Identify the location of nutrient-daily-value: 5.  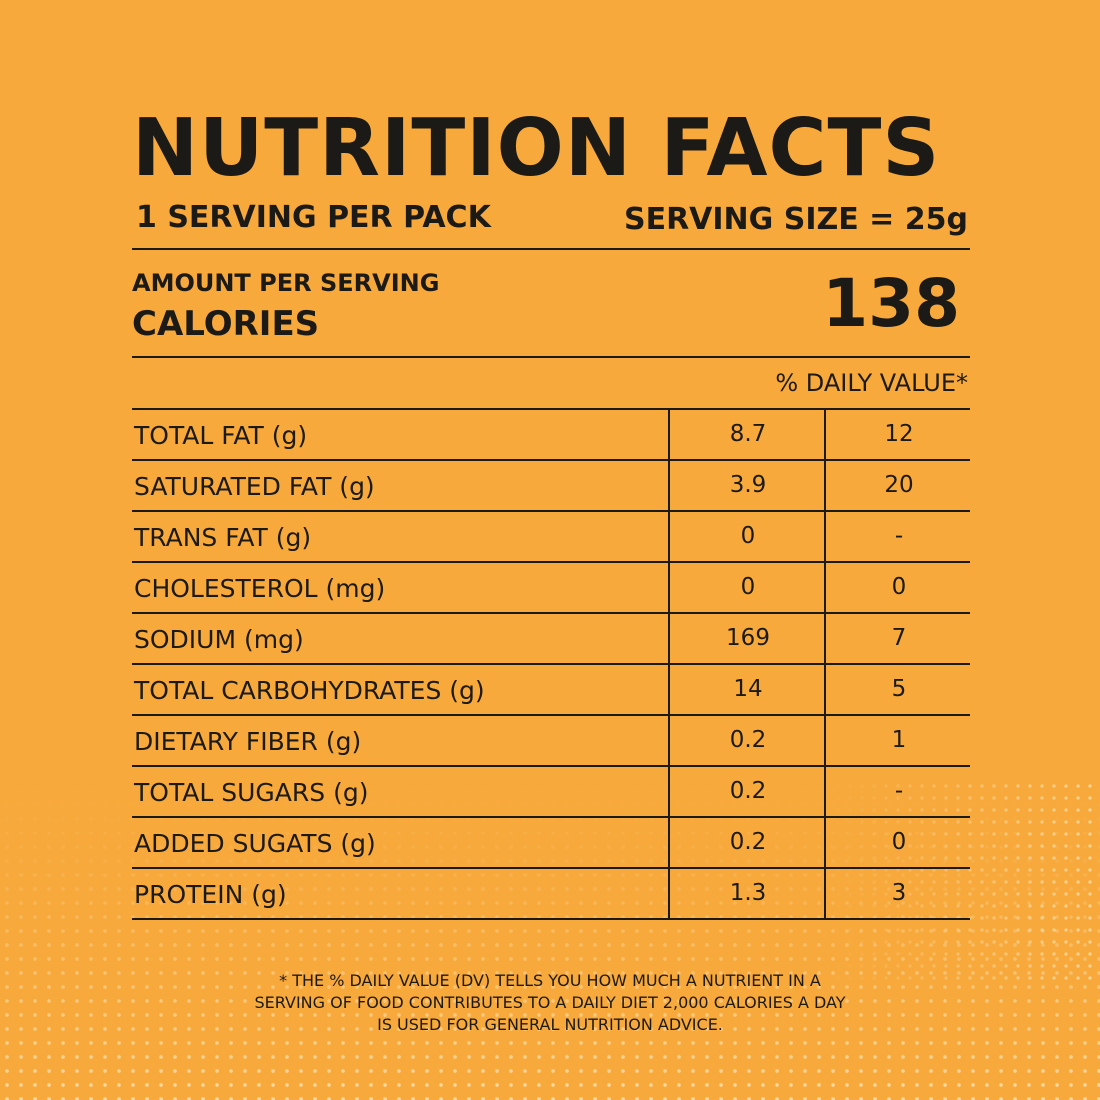
(898, 689).